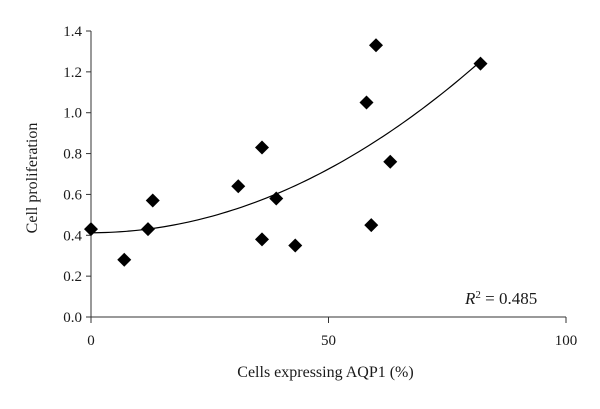 Image resolution: width=600 pixels, height=409 pixels. I want to click on x-tick-label: 50, so click(328, 341).